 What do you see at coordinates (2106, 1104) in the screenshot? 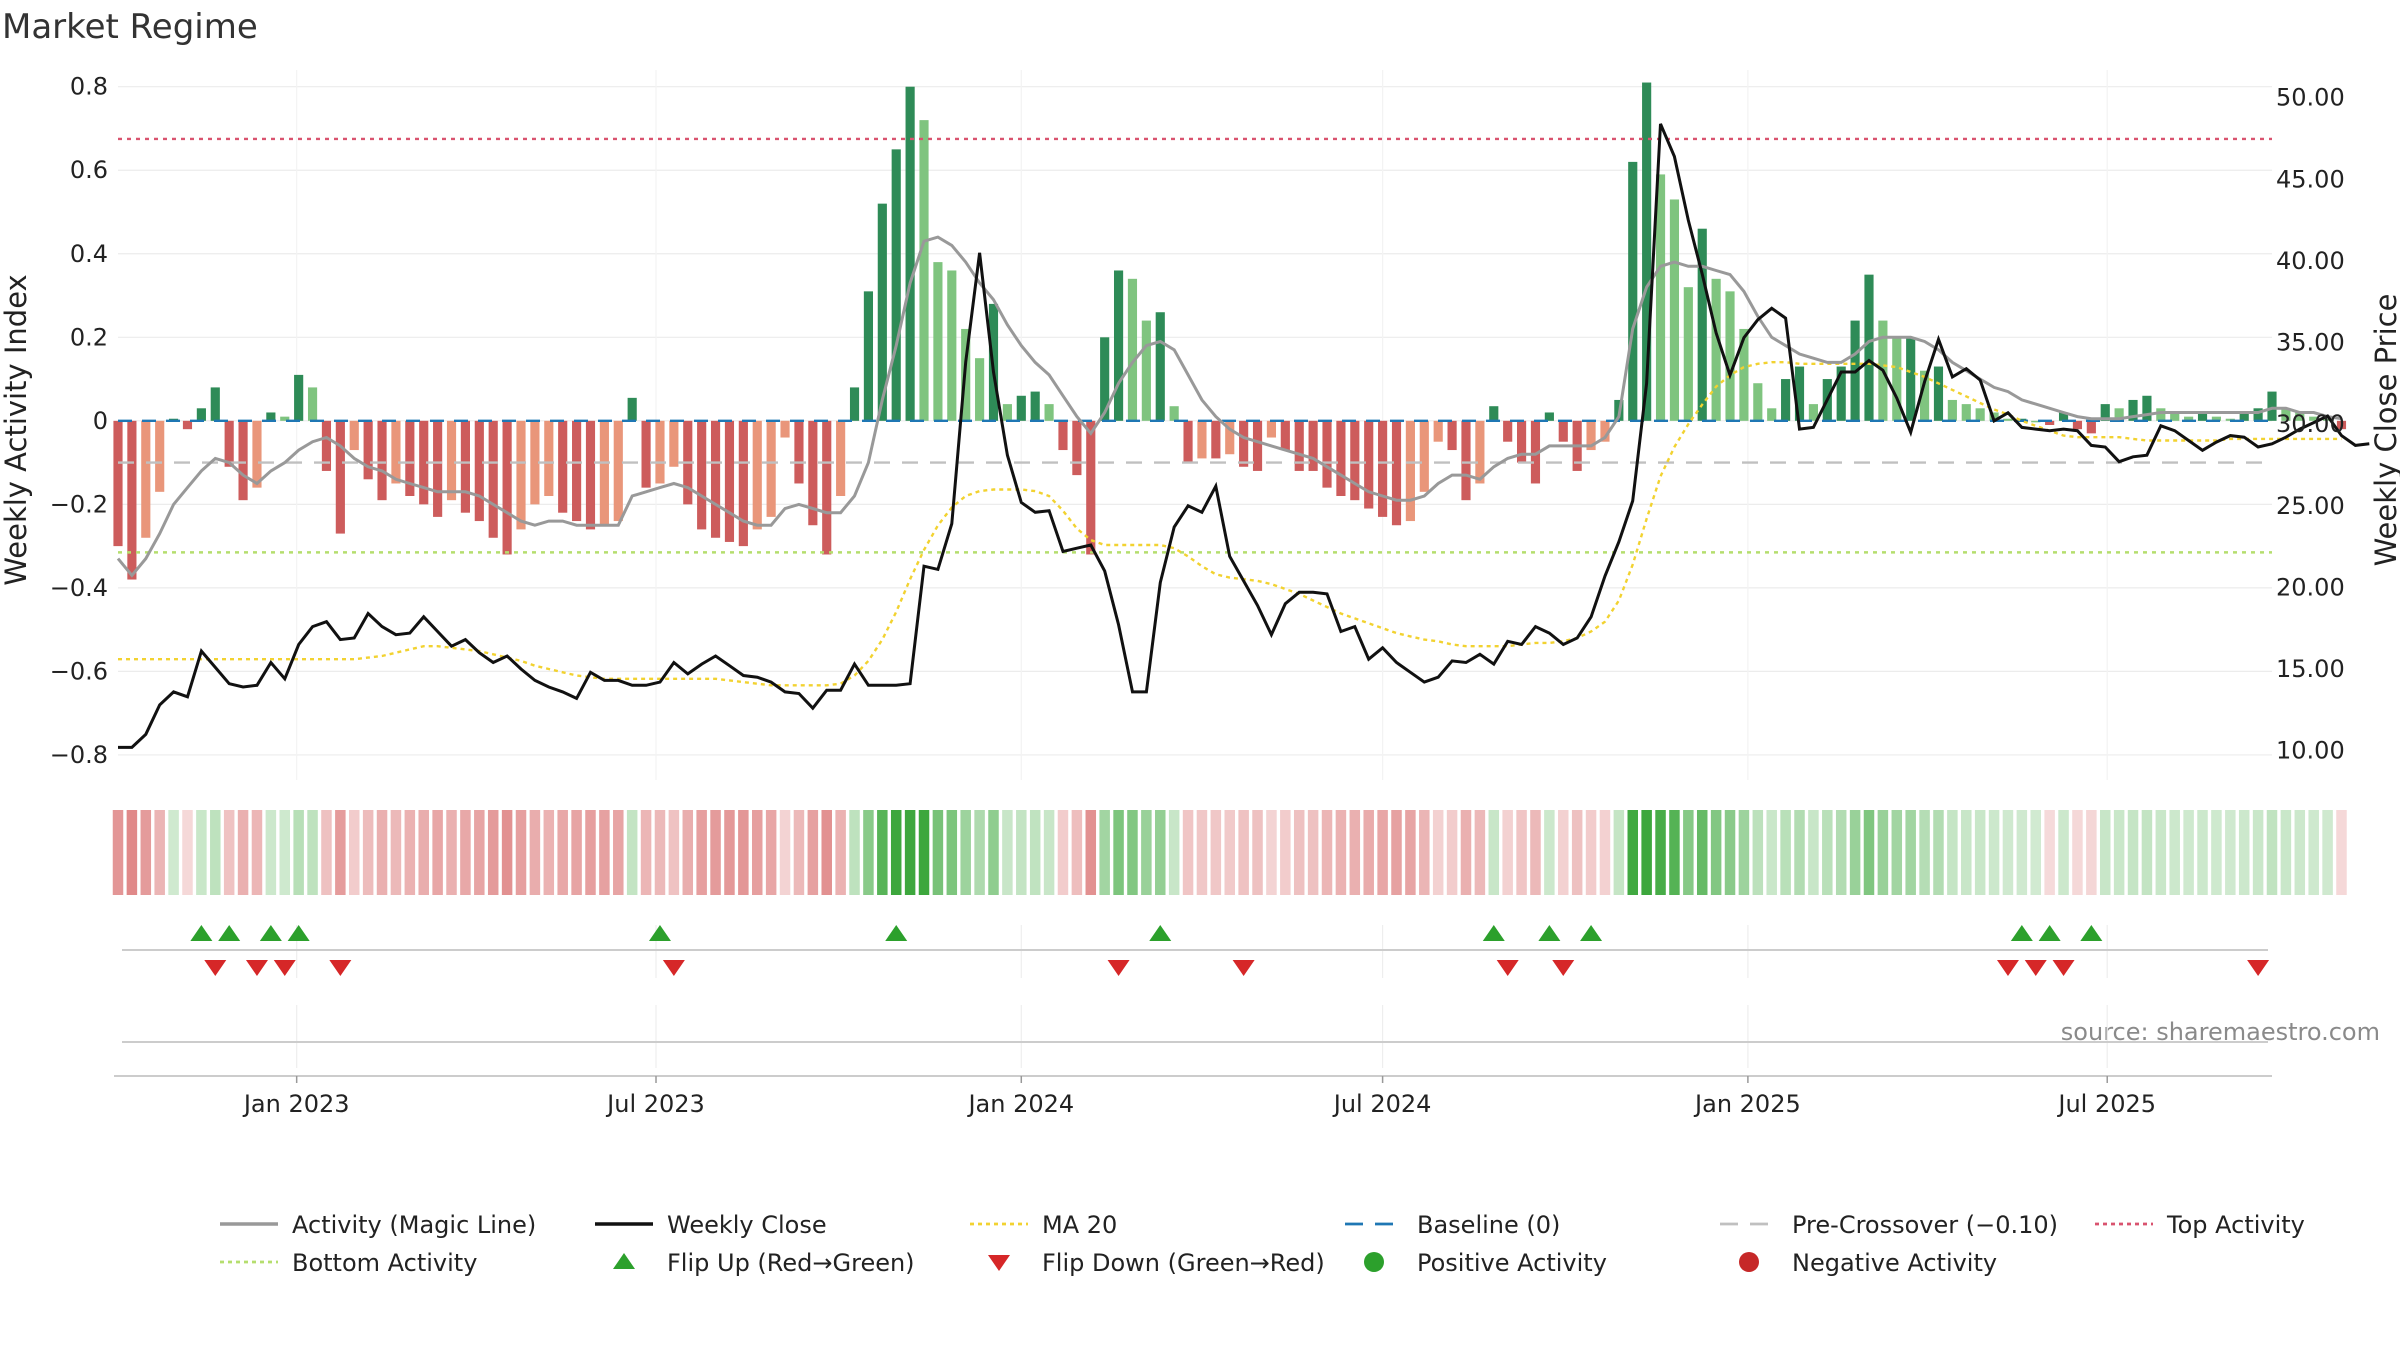
I see `x-tick-label: Jul 2025` at bounding box center [2106, 1104].